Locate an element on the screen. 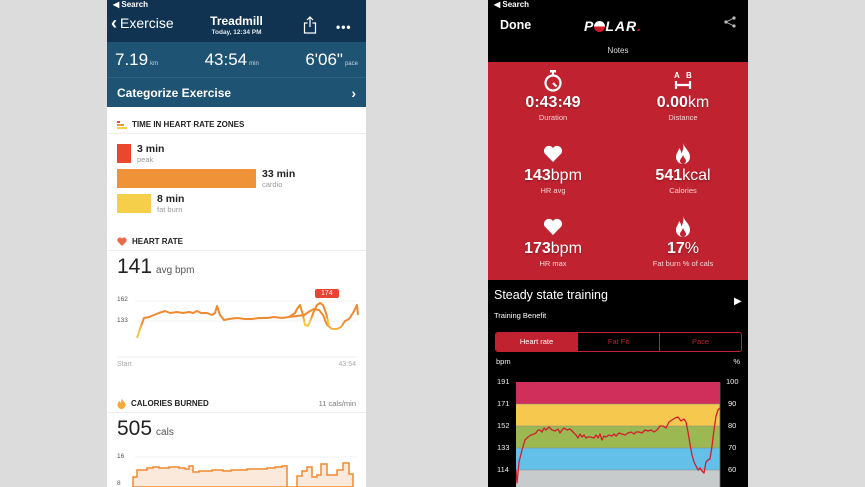 The image size is (865, 487). distance-value: 0.00 is located at coordinates (672, 102).